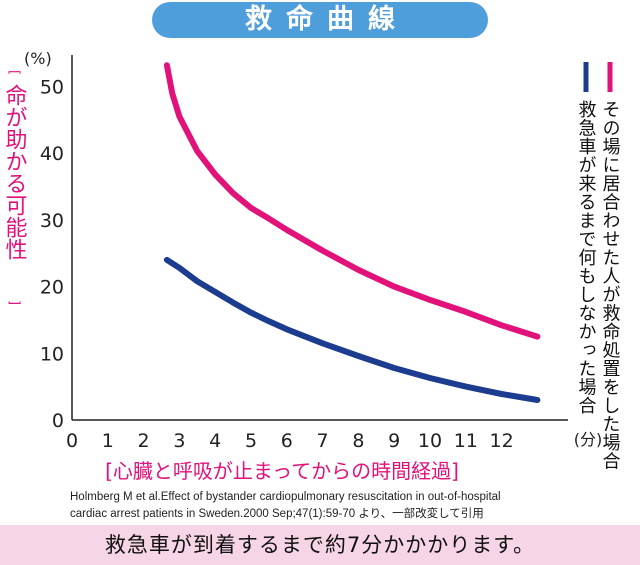 This screenshot has height=565, width=640. Describe the element at coordinates (52, 154) in the screenshot. I see `y-tick-label: 40` at that location.